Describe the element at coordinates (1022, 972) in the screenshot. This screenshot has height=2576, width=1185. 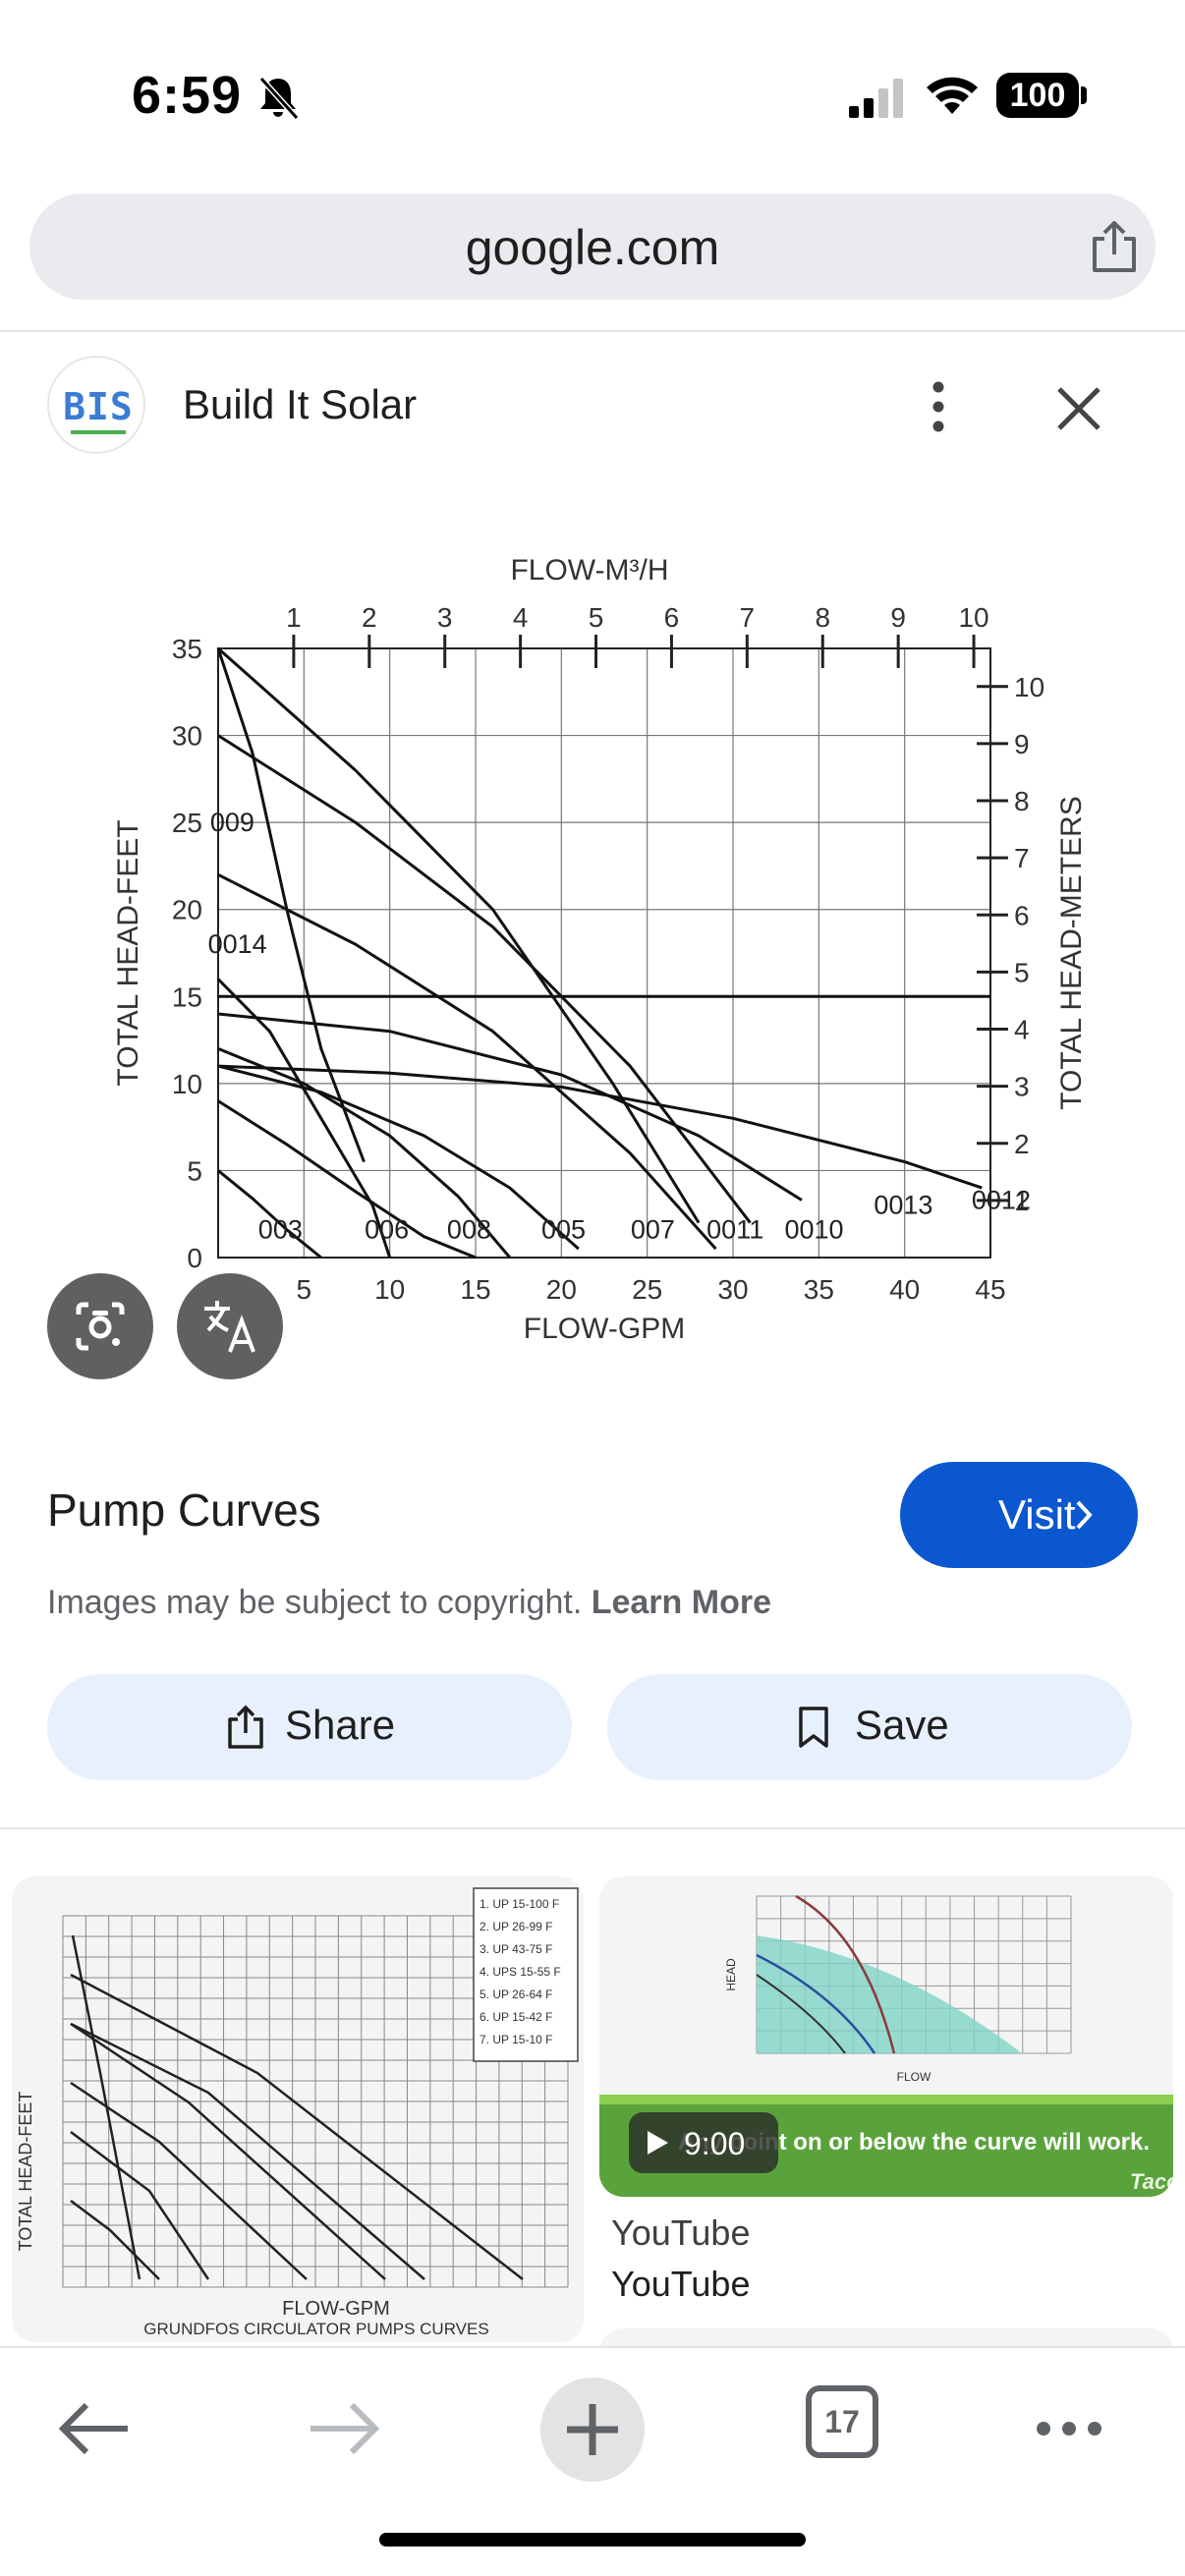
I see `y2-tick-label: 5` at that location.